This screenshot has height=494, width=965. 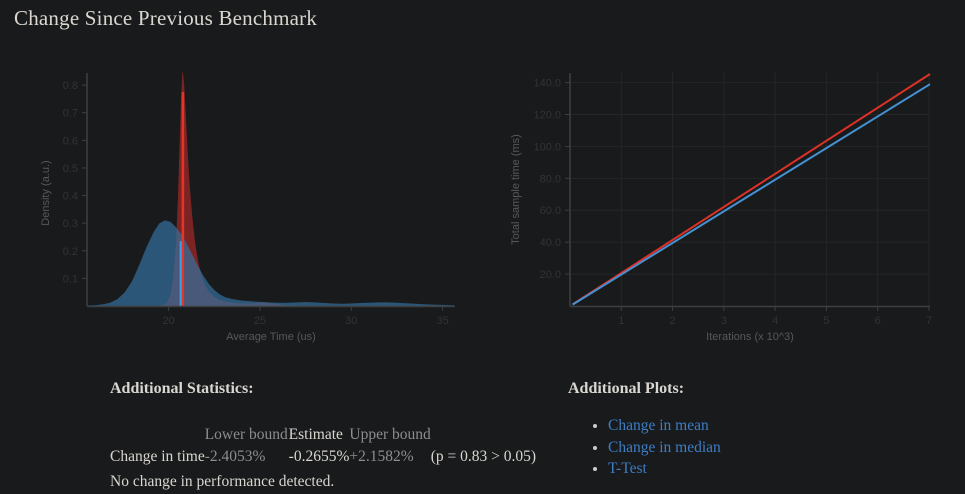 I want to click on svg-text: 35, so click(x=442, y=321).